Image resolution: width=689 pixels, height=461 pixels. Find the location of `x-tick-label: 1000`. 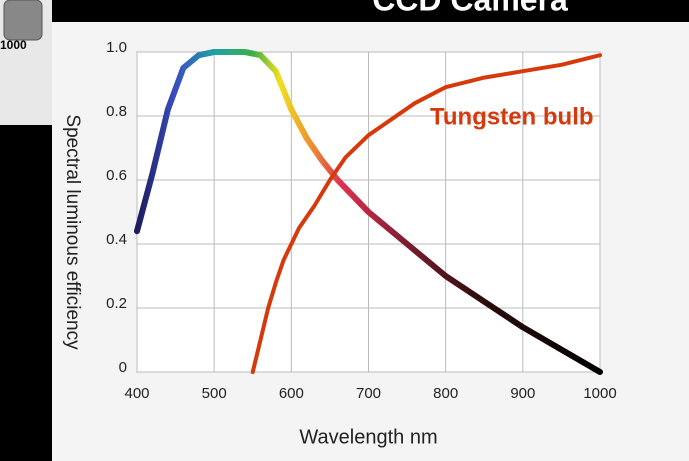

x-tick-label: 1000 is located at coordinates (599, 393).